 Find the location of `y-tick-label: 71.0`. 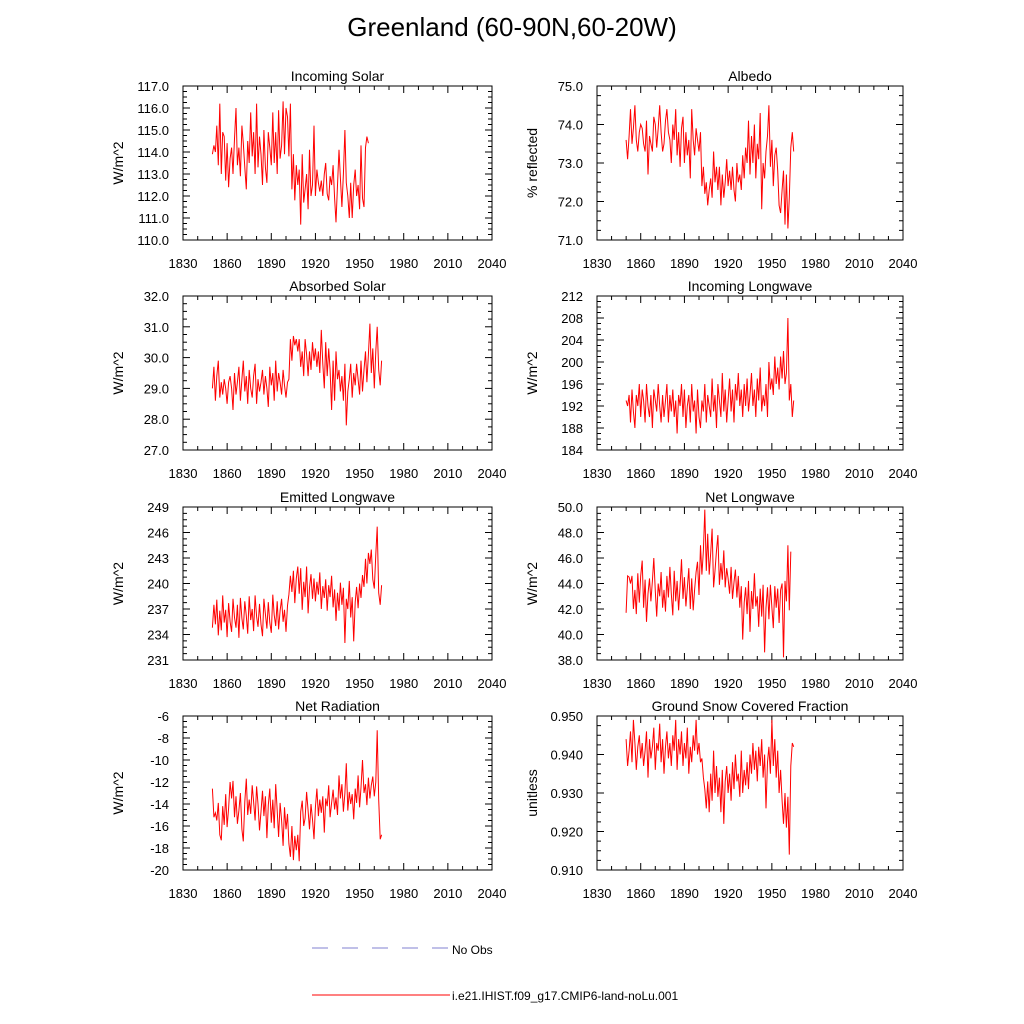

y-tick-label: 71.0 is located at coordinates (570, 240).